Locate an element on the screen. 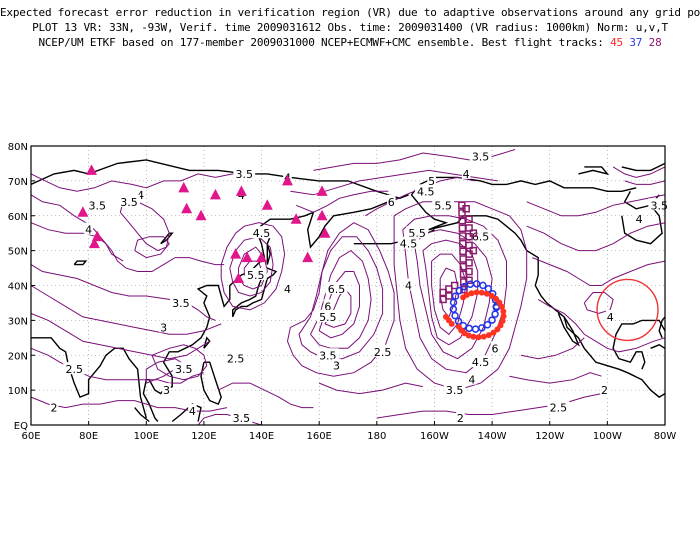 The image size is (700, 540). y-axis-label: 50N is located at coordinates (18, 252).